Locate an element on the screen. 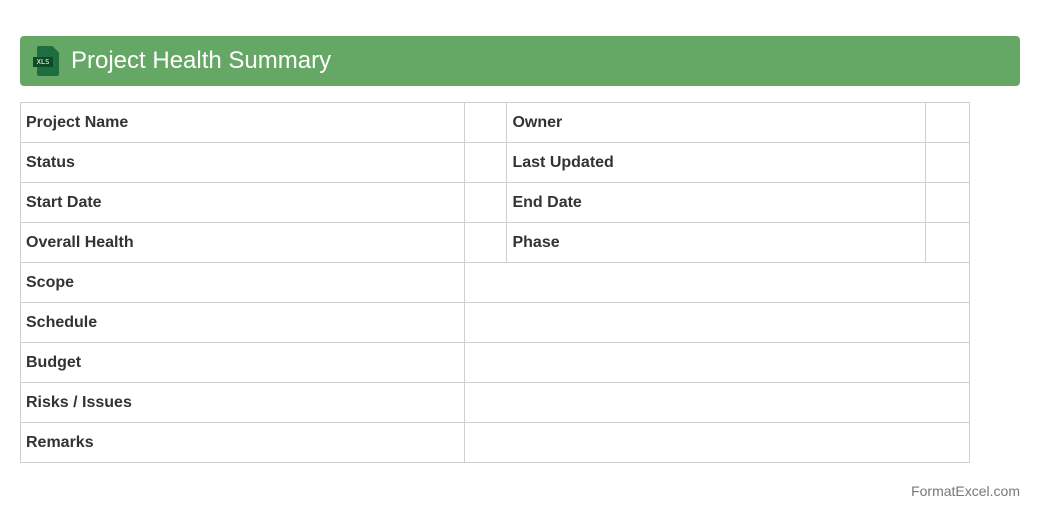  header-bar: XLS Project Health Summary is located at coordinates (520, 61).